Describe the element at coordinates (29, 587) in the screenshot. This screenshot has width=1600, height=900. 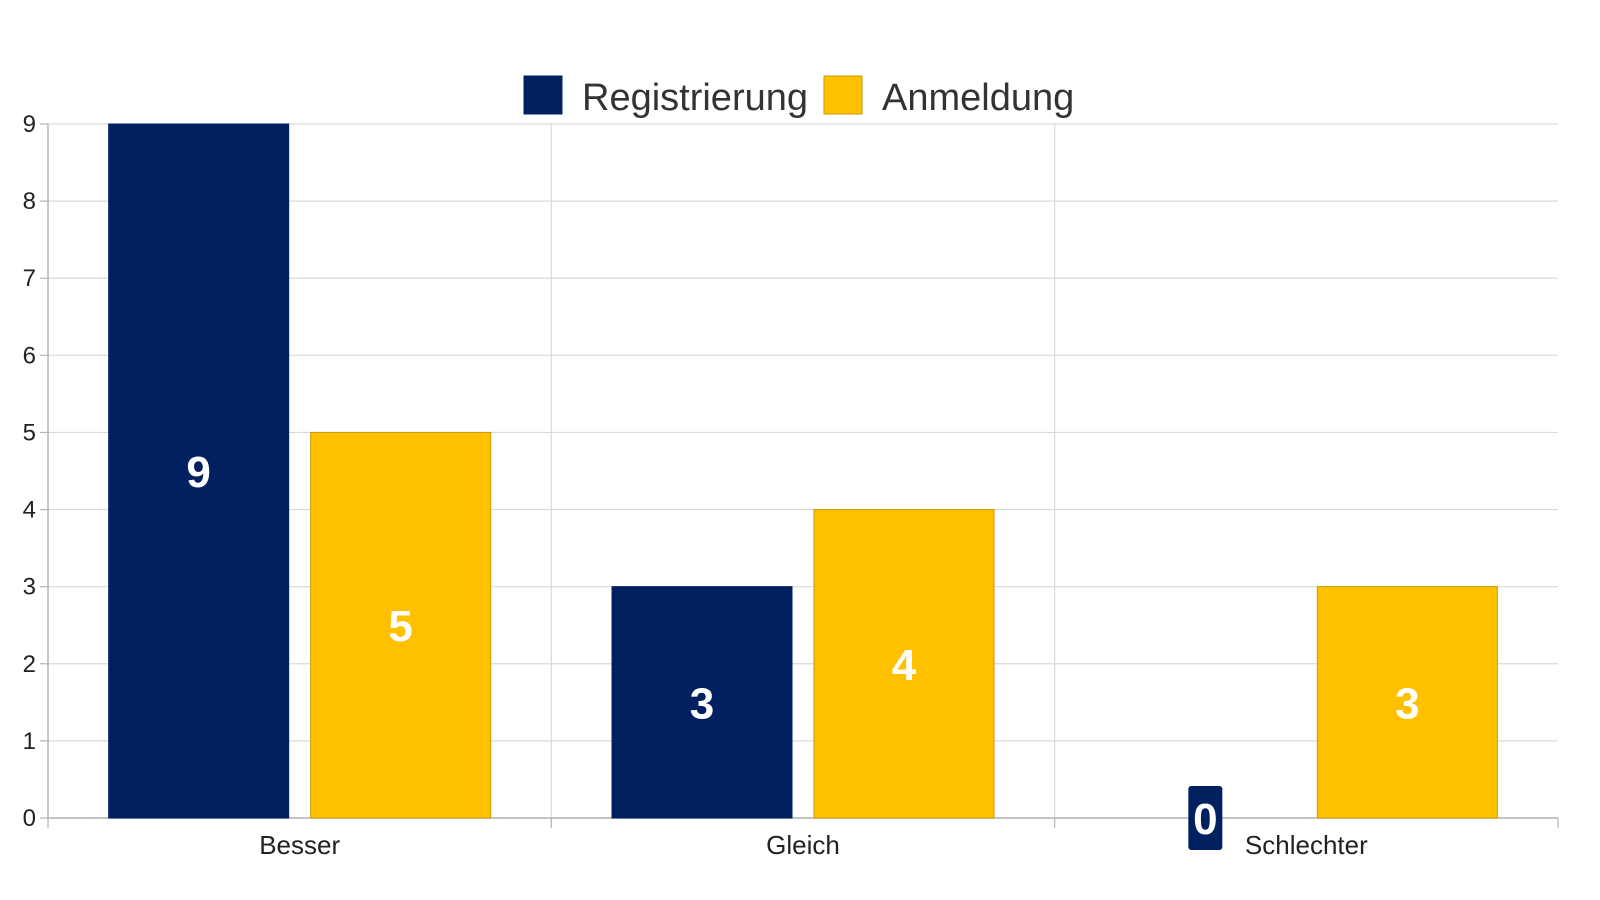
I see `y-tick-label: 3` at that location.